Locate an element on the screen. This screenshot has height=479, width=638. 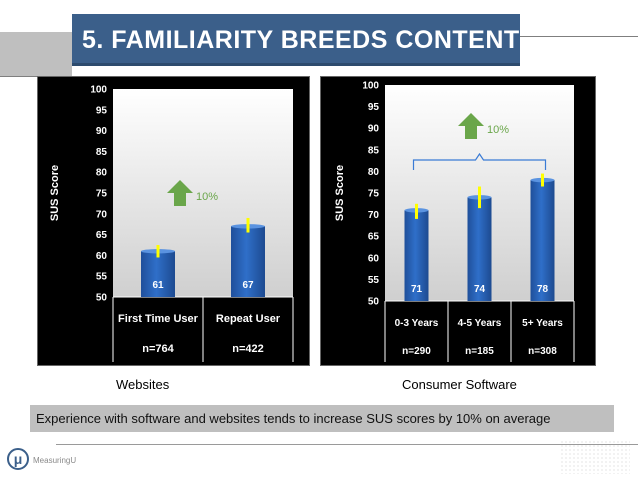
category-label: Repeat User is located at coordinates (248, 319).